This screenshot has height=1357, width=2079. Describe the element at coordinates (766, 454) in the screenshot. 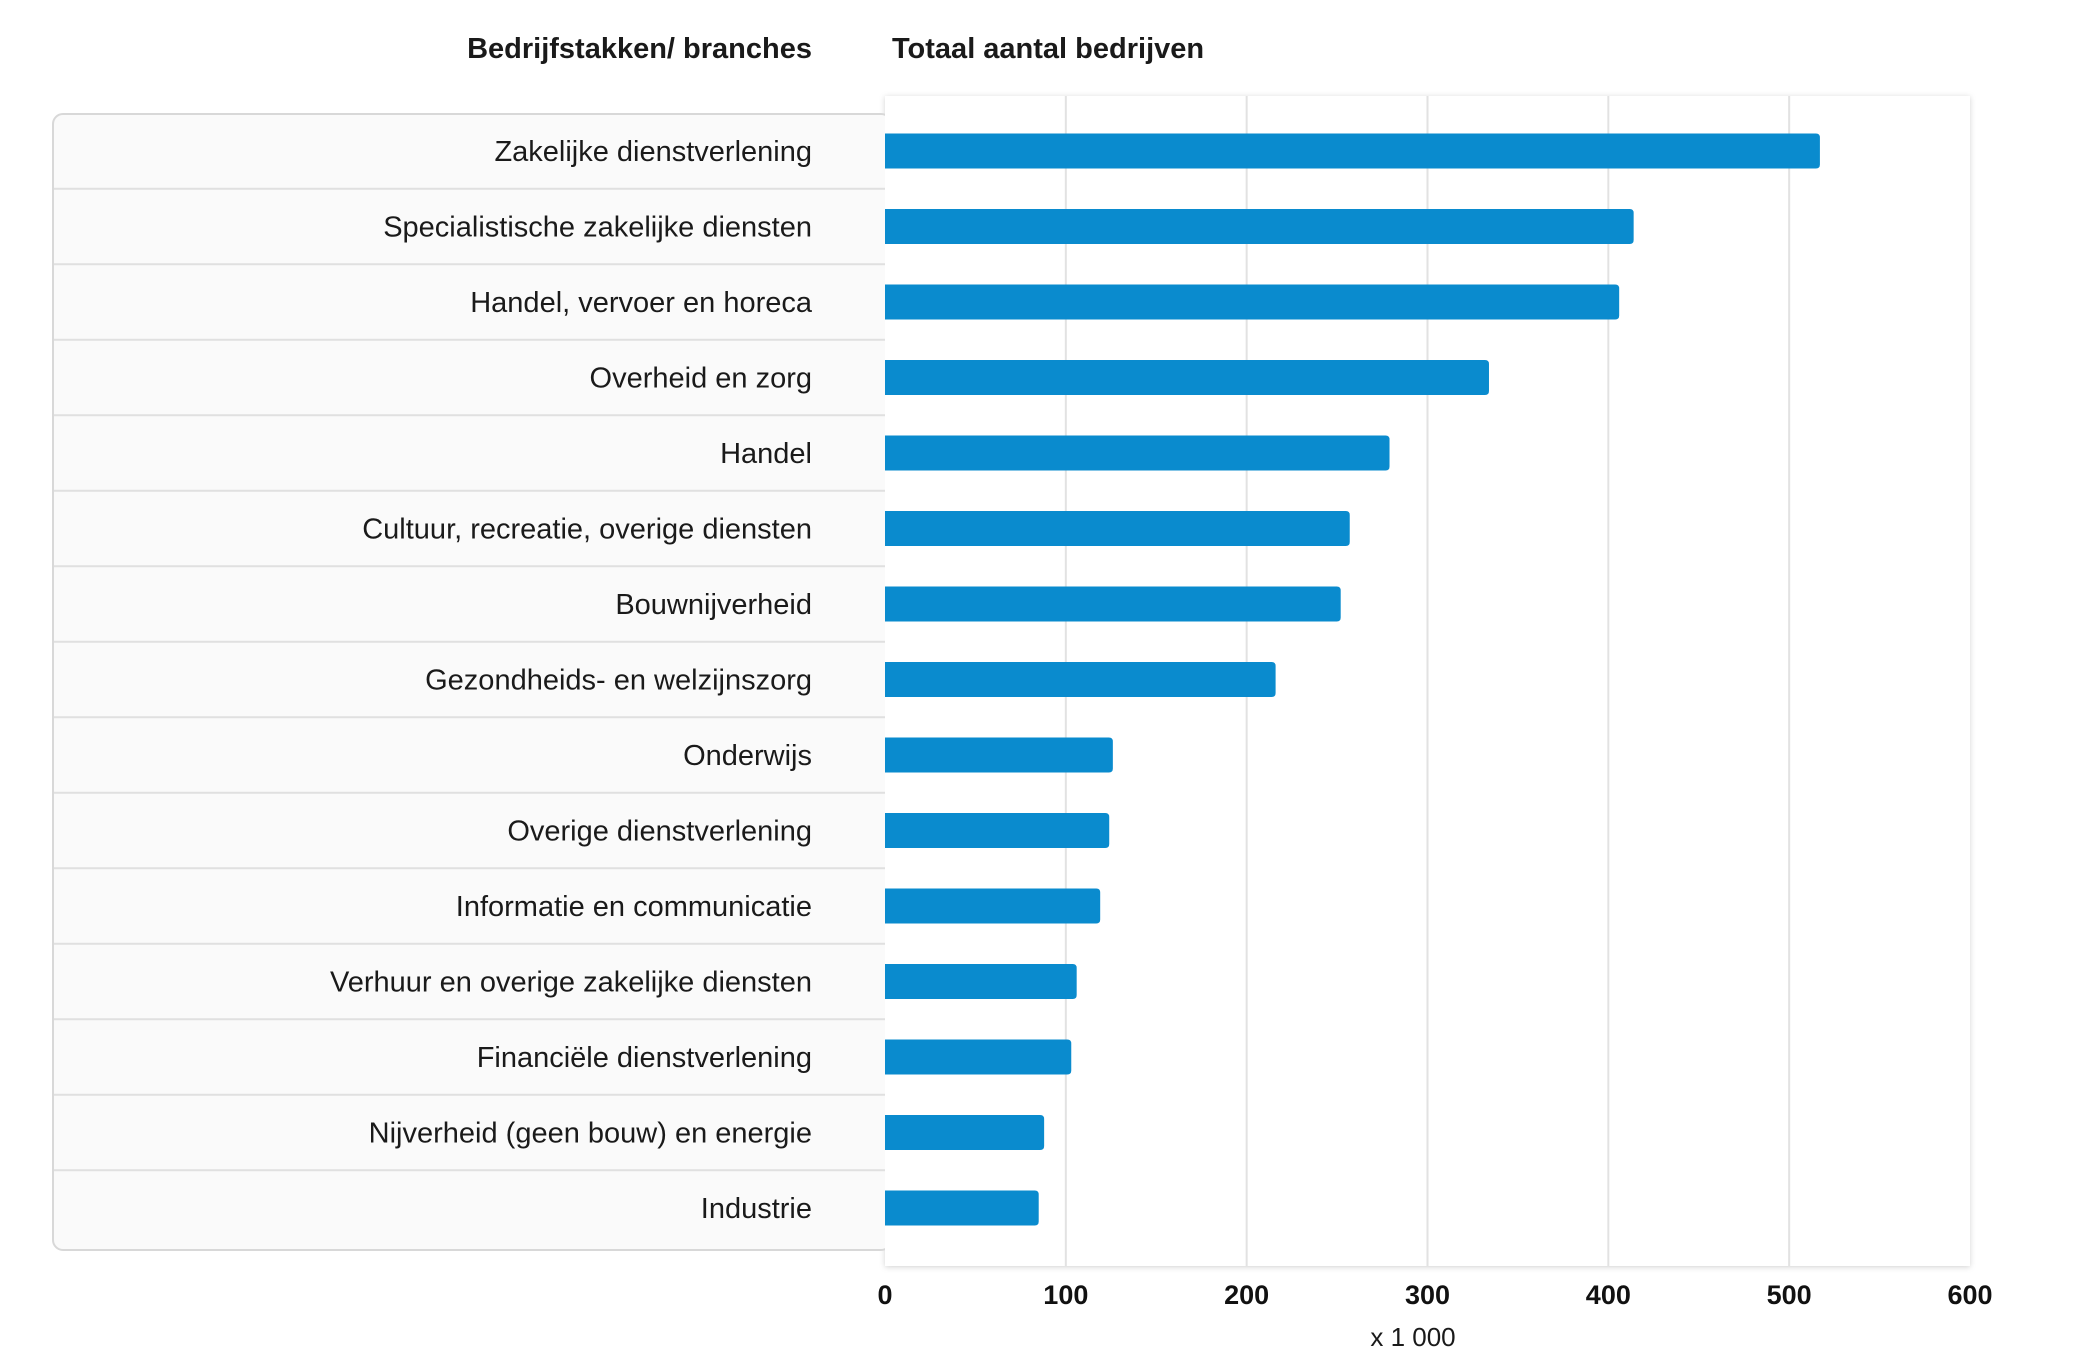

I see `category-label: Handel` at that location.